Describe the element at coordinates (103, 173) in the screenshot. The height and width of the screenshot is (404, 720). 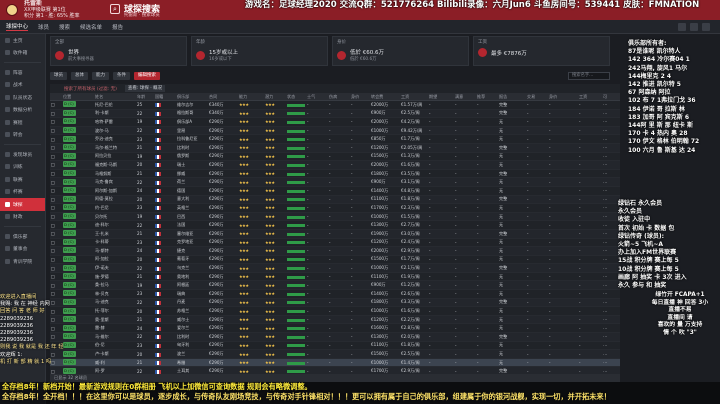
I see `player-name: 马格努斯` at that location.